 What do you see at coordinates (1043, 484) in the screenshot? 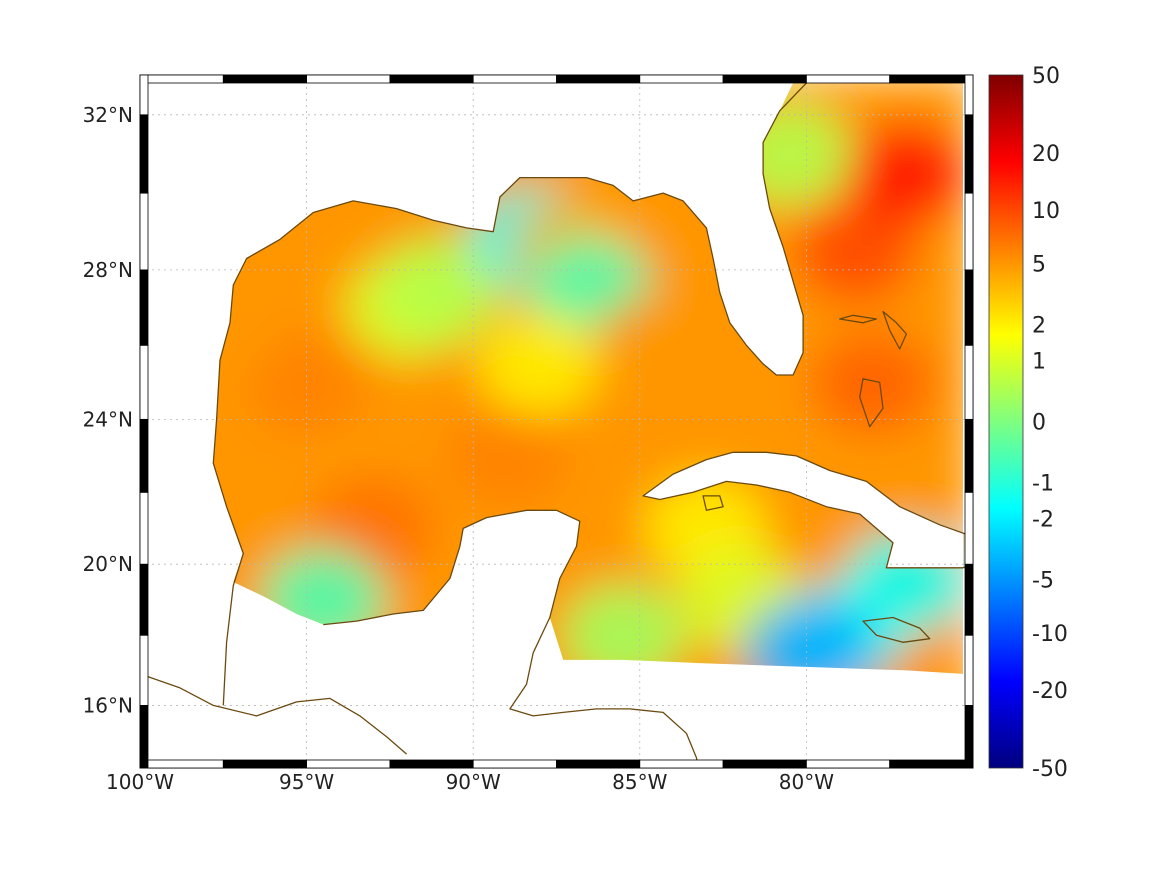
I see `colorbar-tick-label: -1` at bounding box center [1043, 484].